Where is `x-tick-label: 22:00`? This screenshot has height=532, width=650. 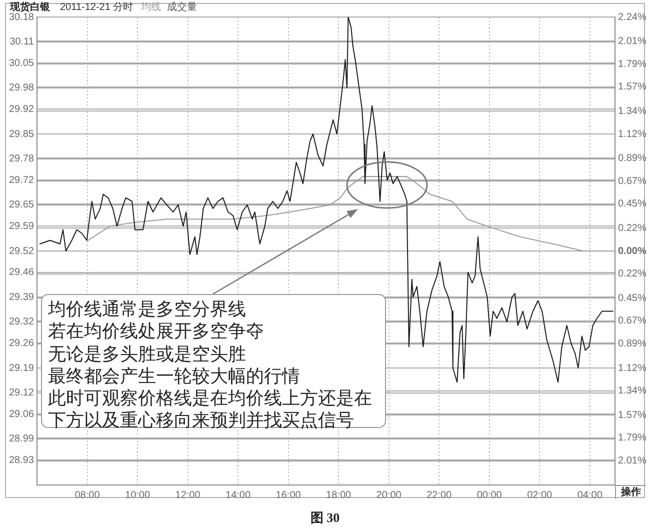 x-tick-label: 22:00 is located at coordinates (439, 495).